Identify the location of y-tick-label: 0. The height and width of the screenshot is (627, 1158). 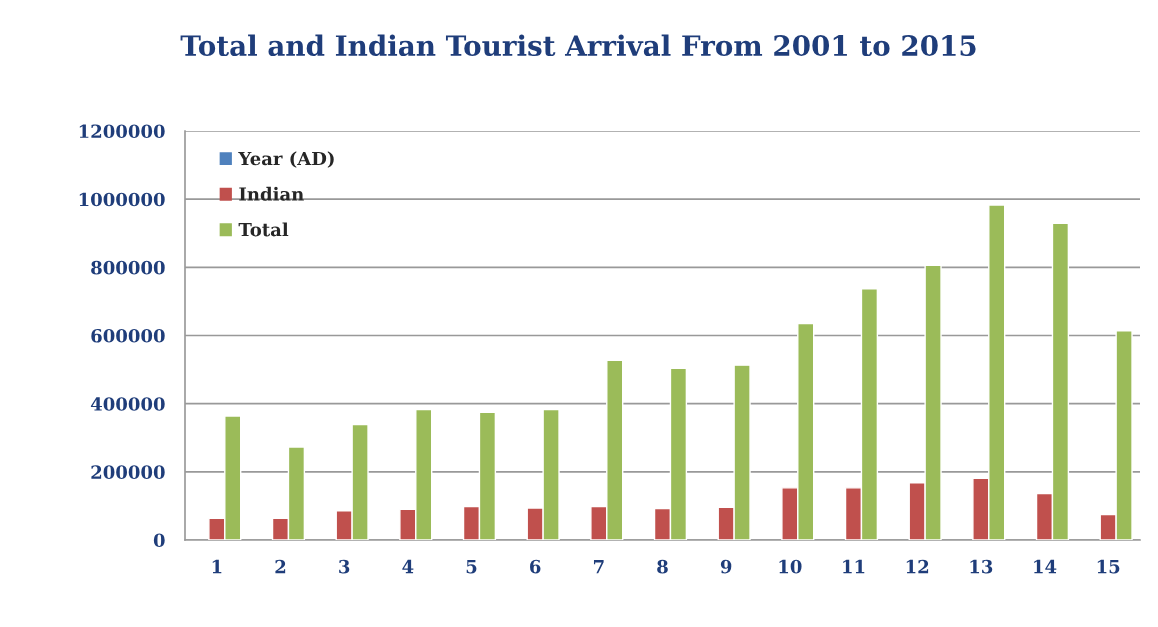
(159, 540).